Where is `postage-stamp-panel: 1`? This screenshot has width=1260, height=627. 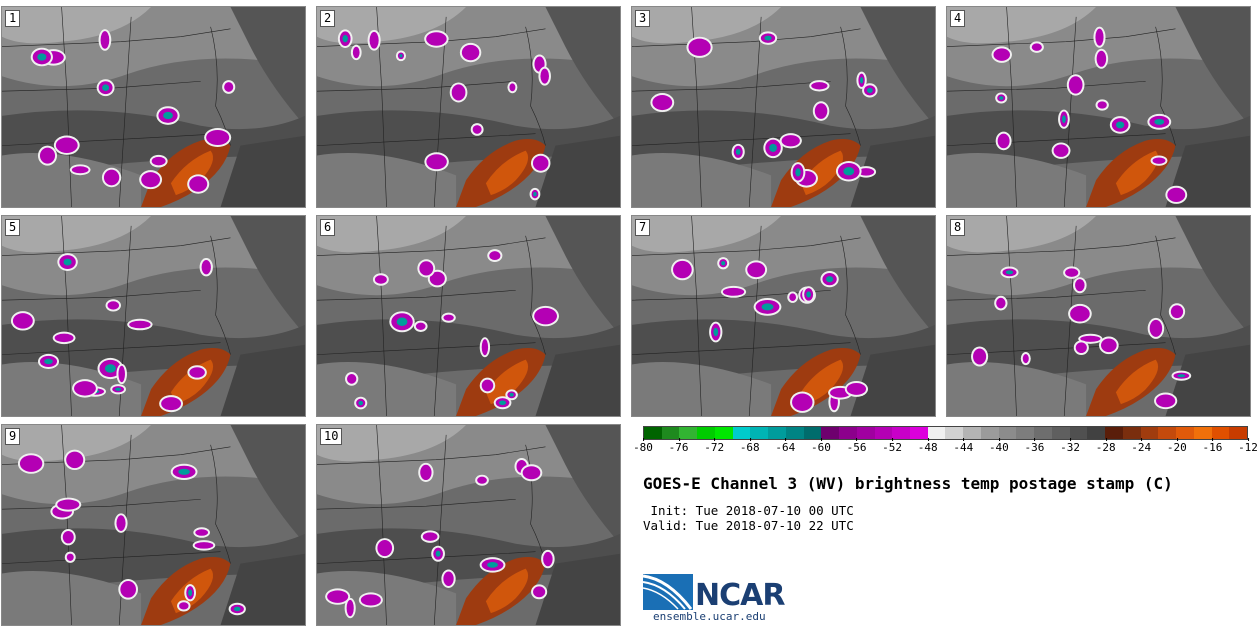
postage-stamp-panel: 1 is located at coordinates (153, 107).